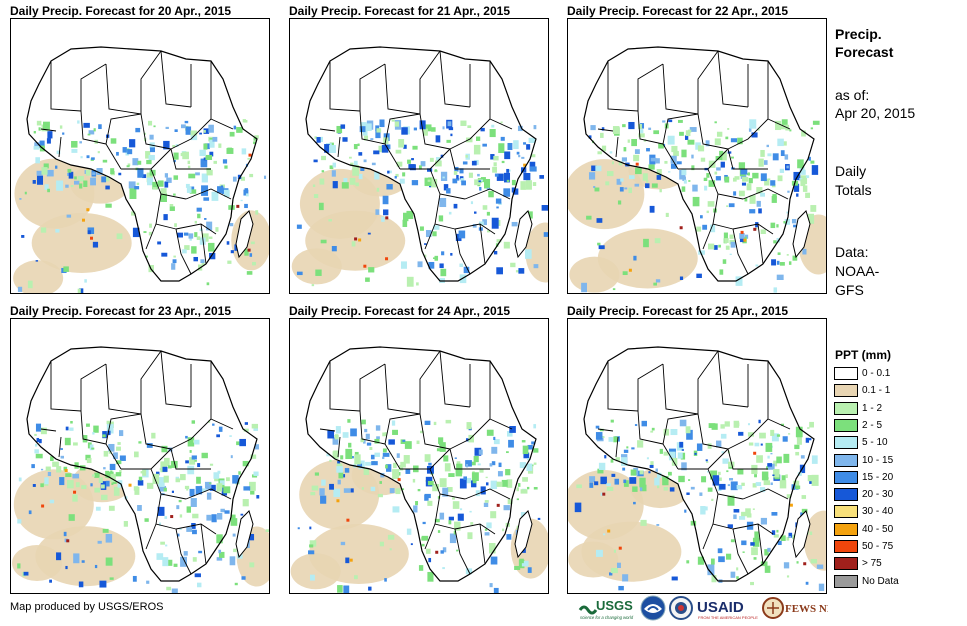 This screenshot has height=626, width=967. Describe the element at coordinates (419, 522) in the screenshot. I see `ocean-precip-layer` at that location.